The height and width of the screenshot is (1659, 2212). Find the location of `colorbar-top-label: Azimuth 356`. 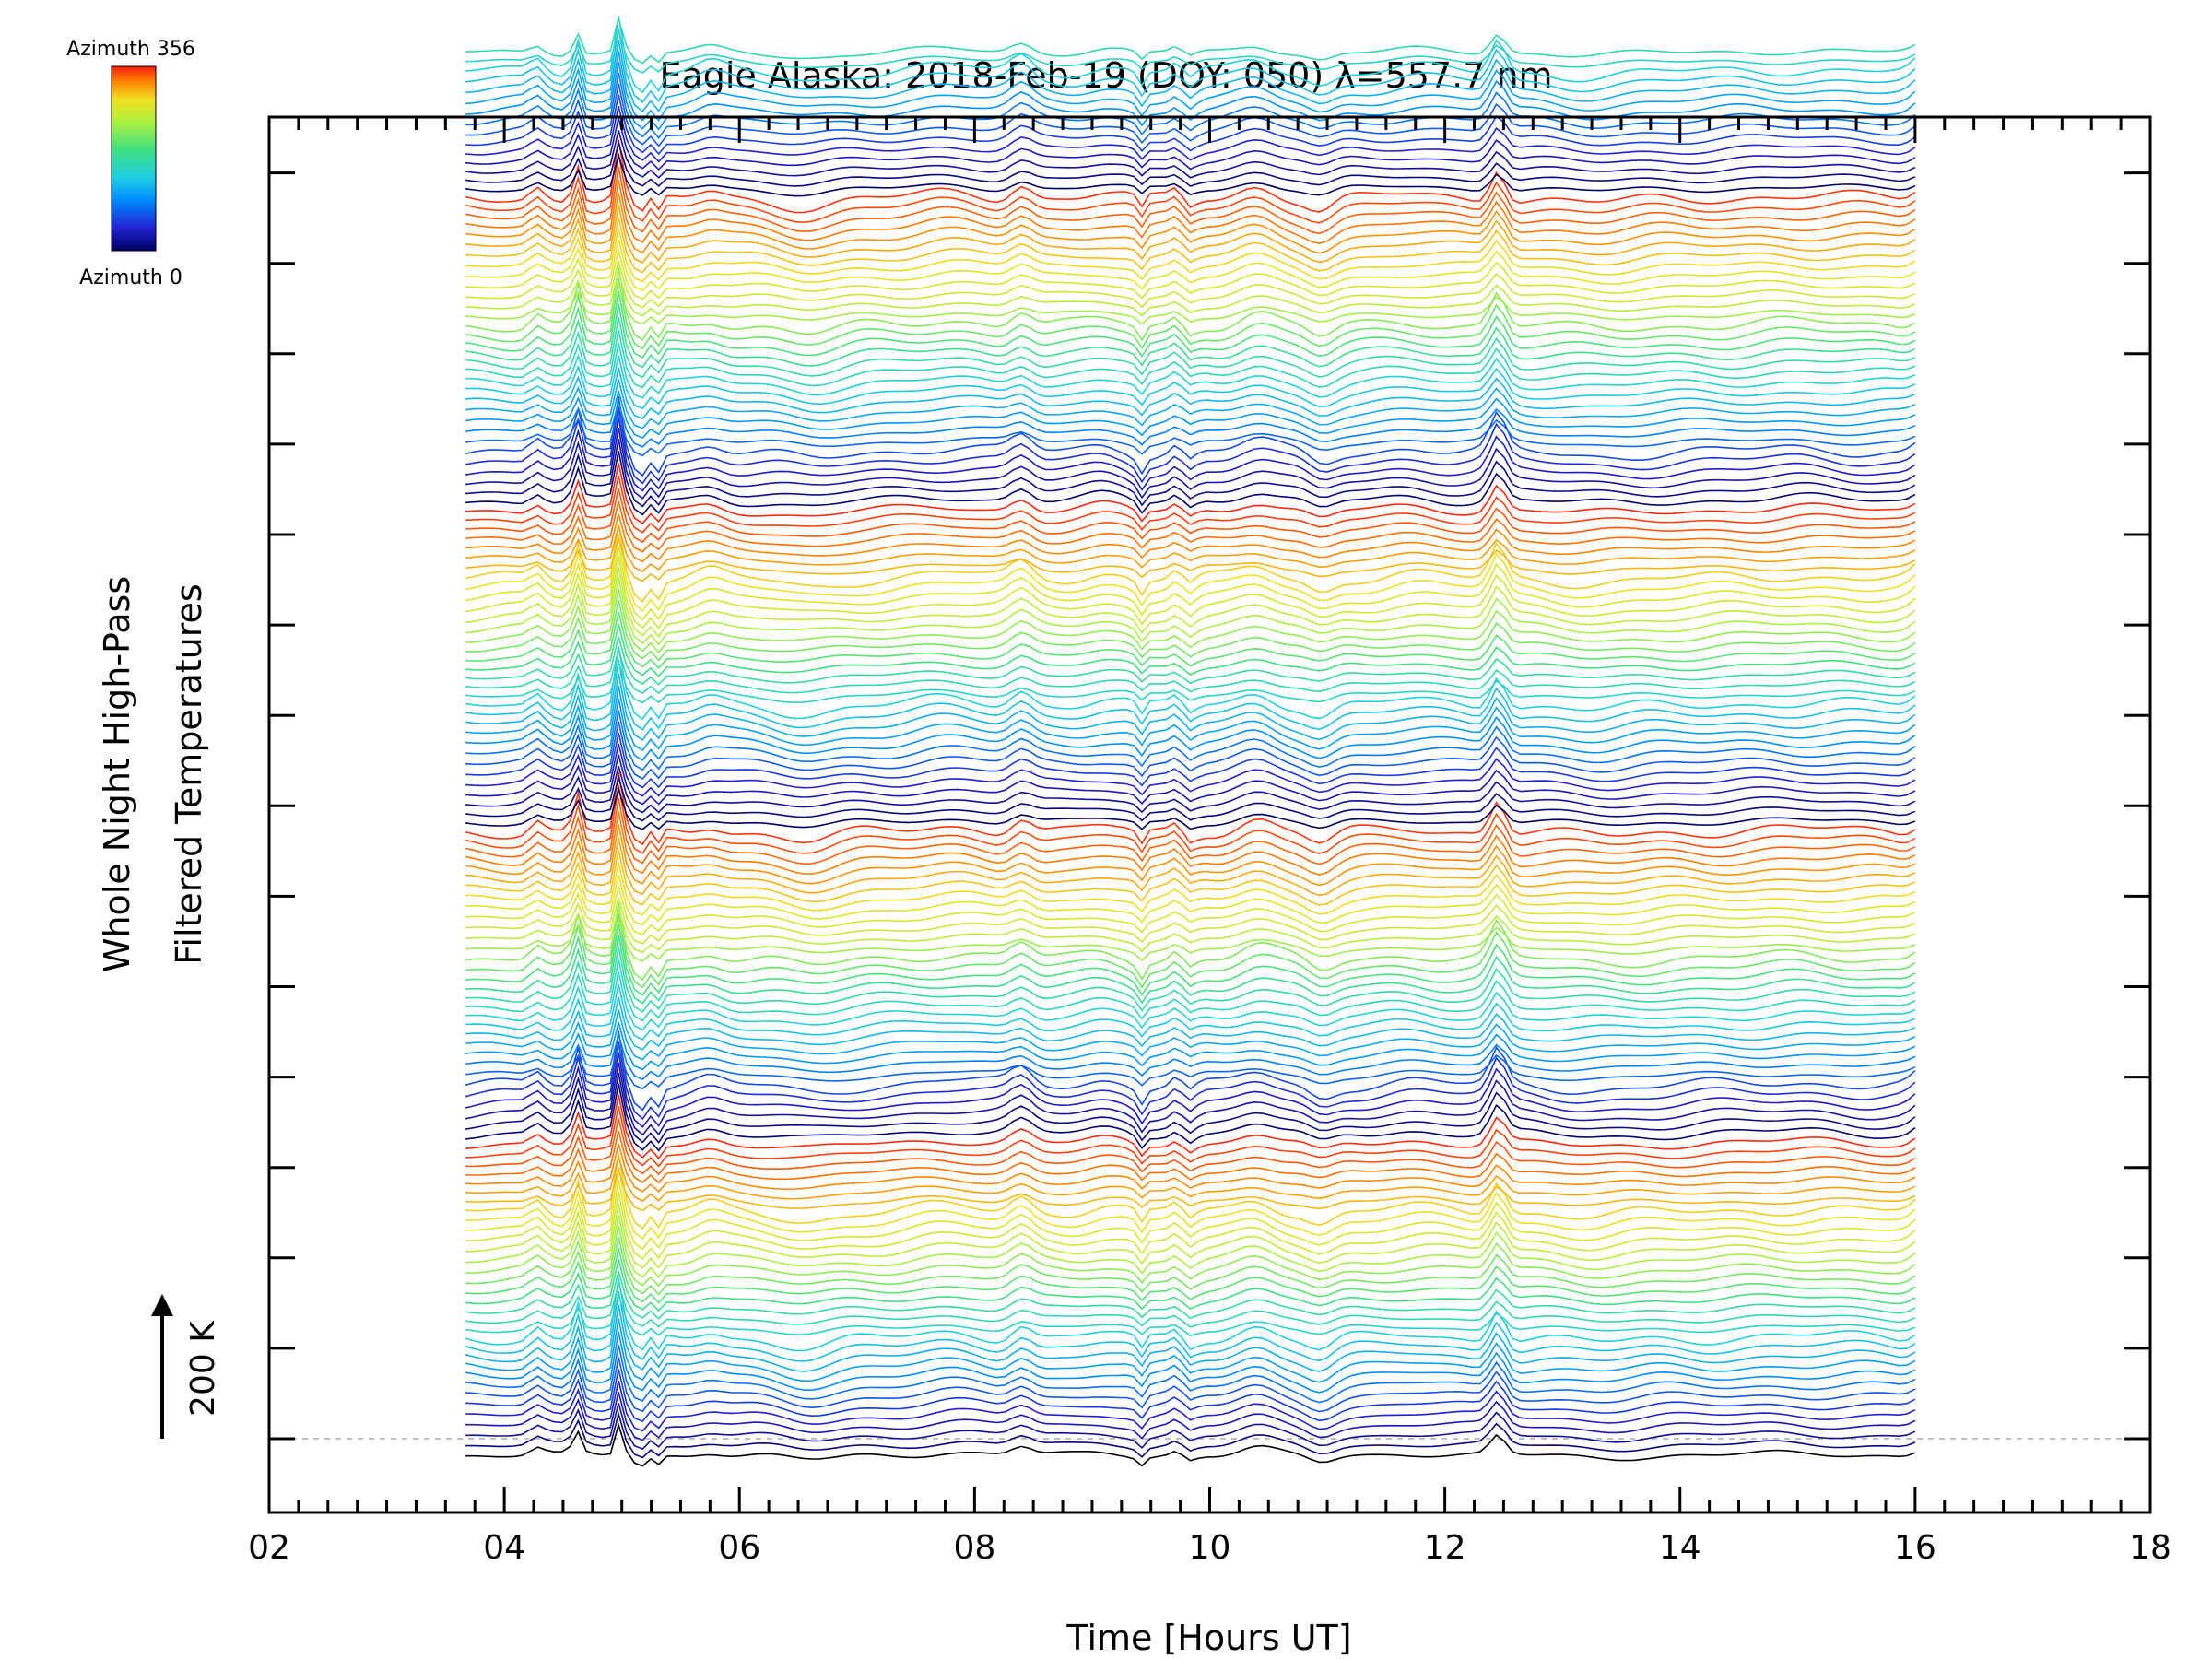

colorbar-top-label: Azimuth 356 is located at coordinates (130, 49).